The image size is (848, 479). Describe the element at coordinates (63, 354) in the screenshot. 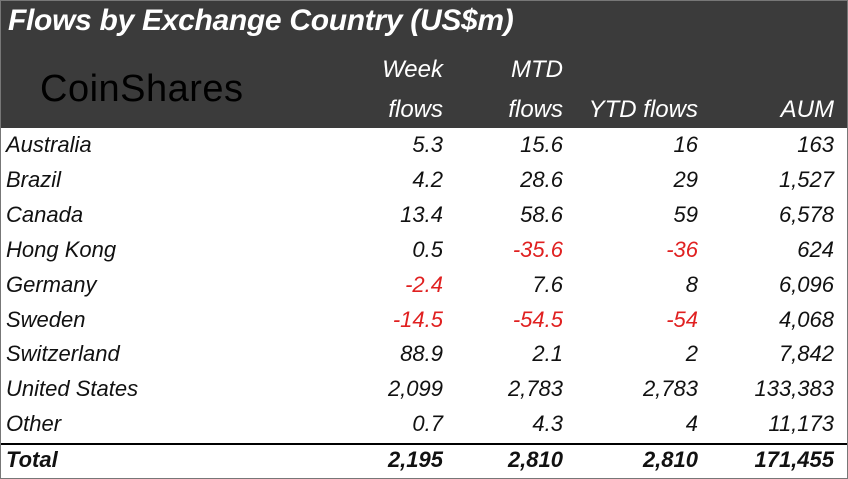

I see `row-label: Switzerland` at that location.